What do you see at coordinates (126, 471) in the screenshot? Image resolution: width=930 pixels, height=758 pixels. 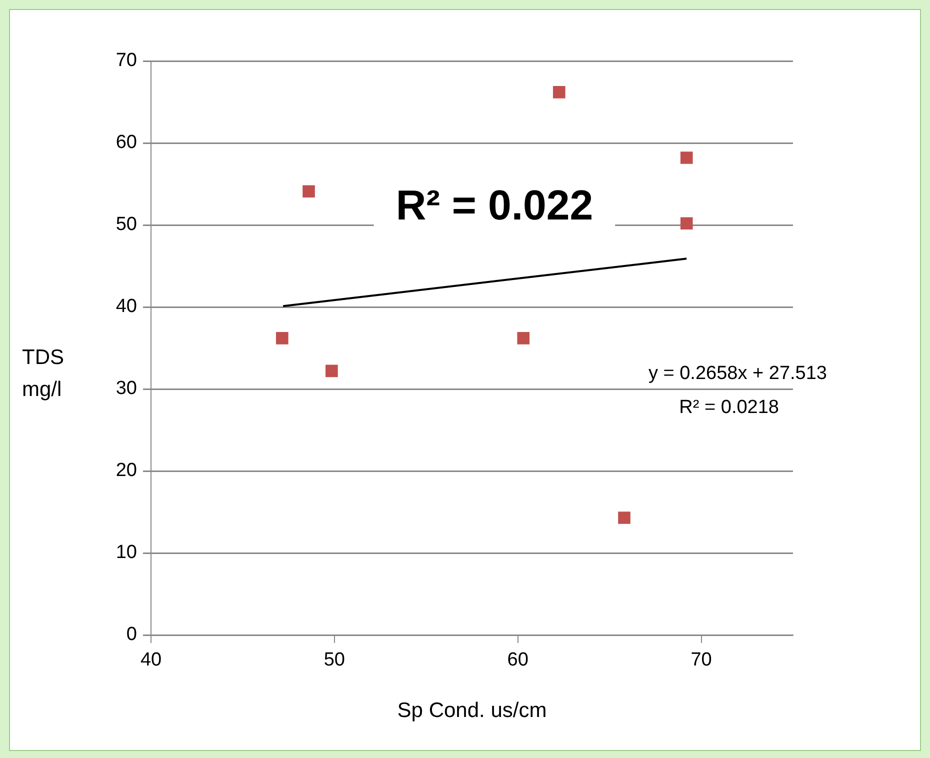 I see `y-tick-label: 20` at bounding box center [126, 471].